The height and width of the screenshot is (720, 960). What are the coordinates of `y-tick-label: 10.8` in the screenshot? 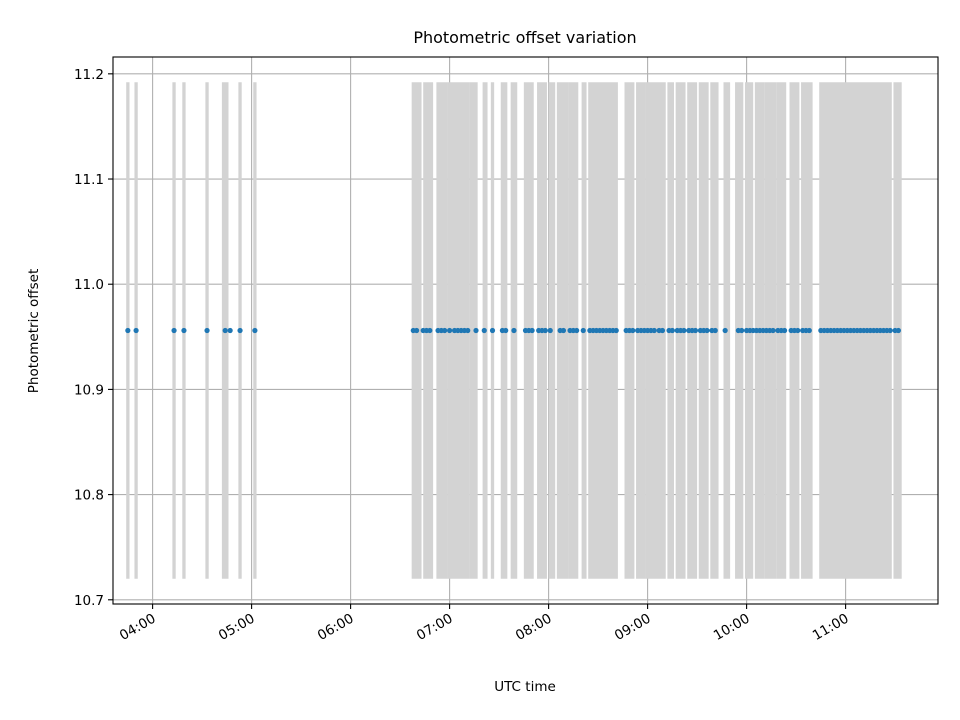 It's located at (89, 496).